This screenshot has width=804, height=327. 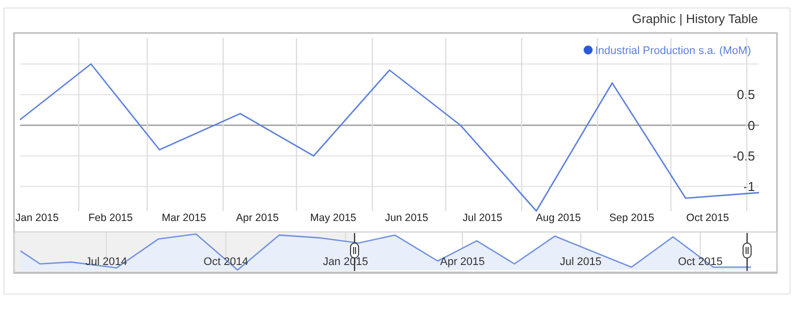 What do you see at coordinates (749, 186) in the screenshot?
I see `y-tick-label: -1` at bounding box center [749, 186].